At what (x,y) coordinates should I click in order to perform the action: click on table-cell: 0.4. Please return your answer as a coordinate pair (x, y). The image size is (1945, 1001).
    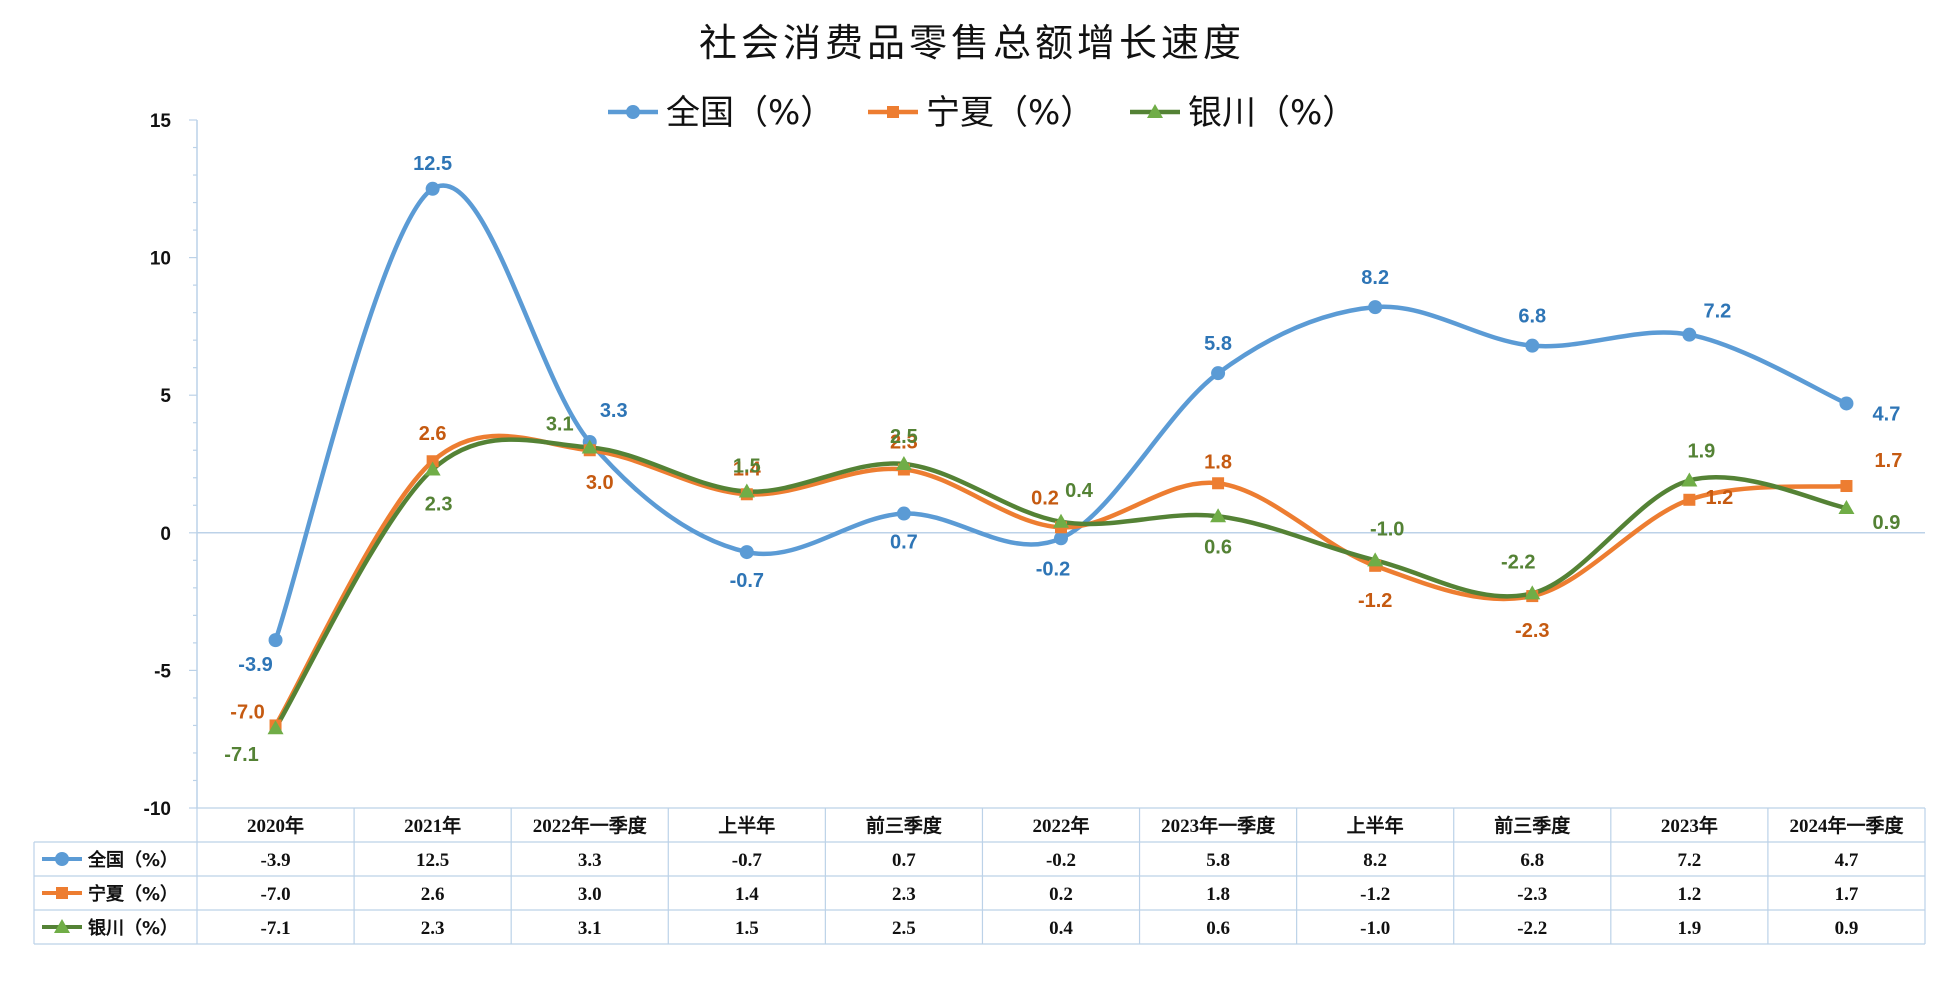
    Looking at the image, I should click on (1061, 928).